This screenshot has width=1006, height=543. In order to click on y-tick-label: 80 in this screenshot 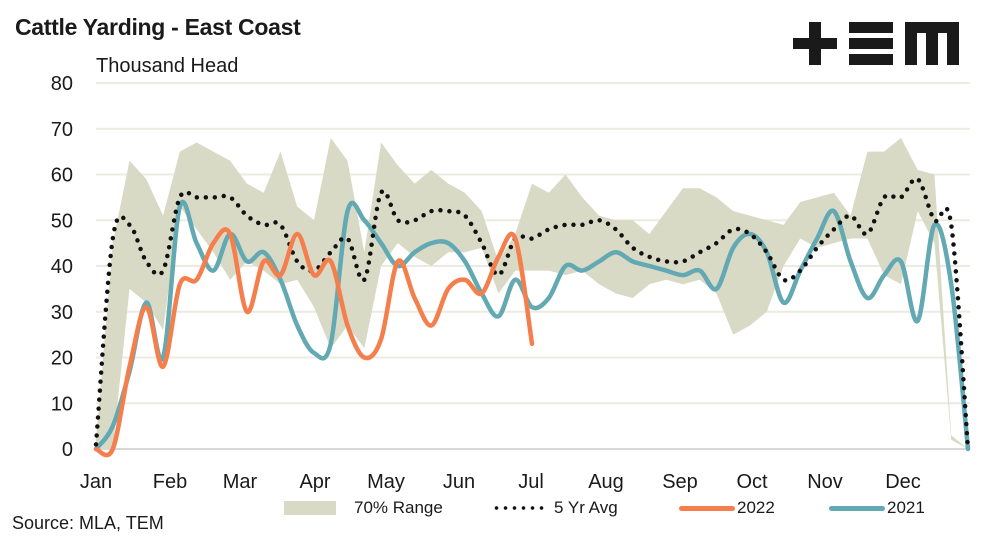, I will do `click(62, 84)`.